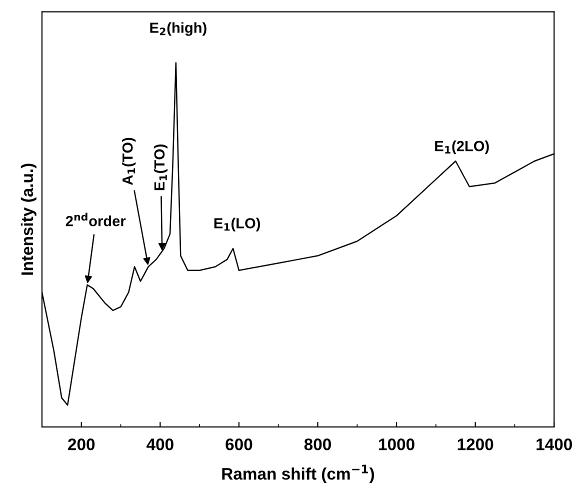 This screenshot has width=579, height=493. What do you see at coordinates (239, 444) in the screenshot?
I see `x-tick-label: 600` at bounding box center [239, 444].